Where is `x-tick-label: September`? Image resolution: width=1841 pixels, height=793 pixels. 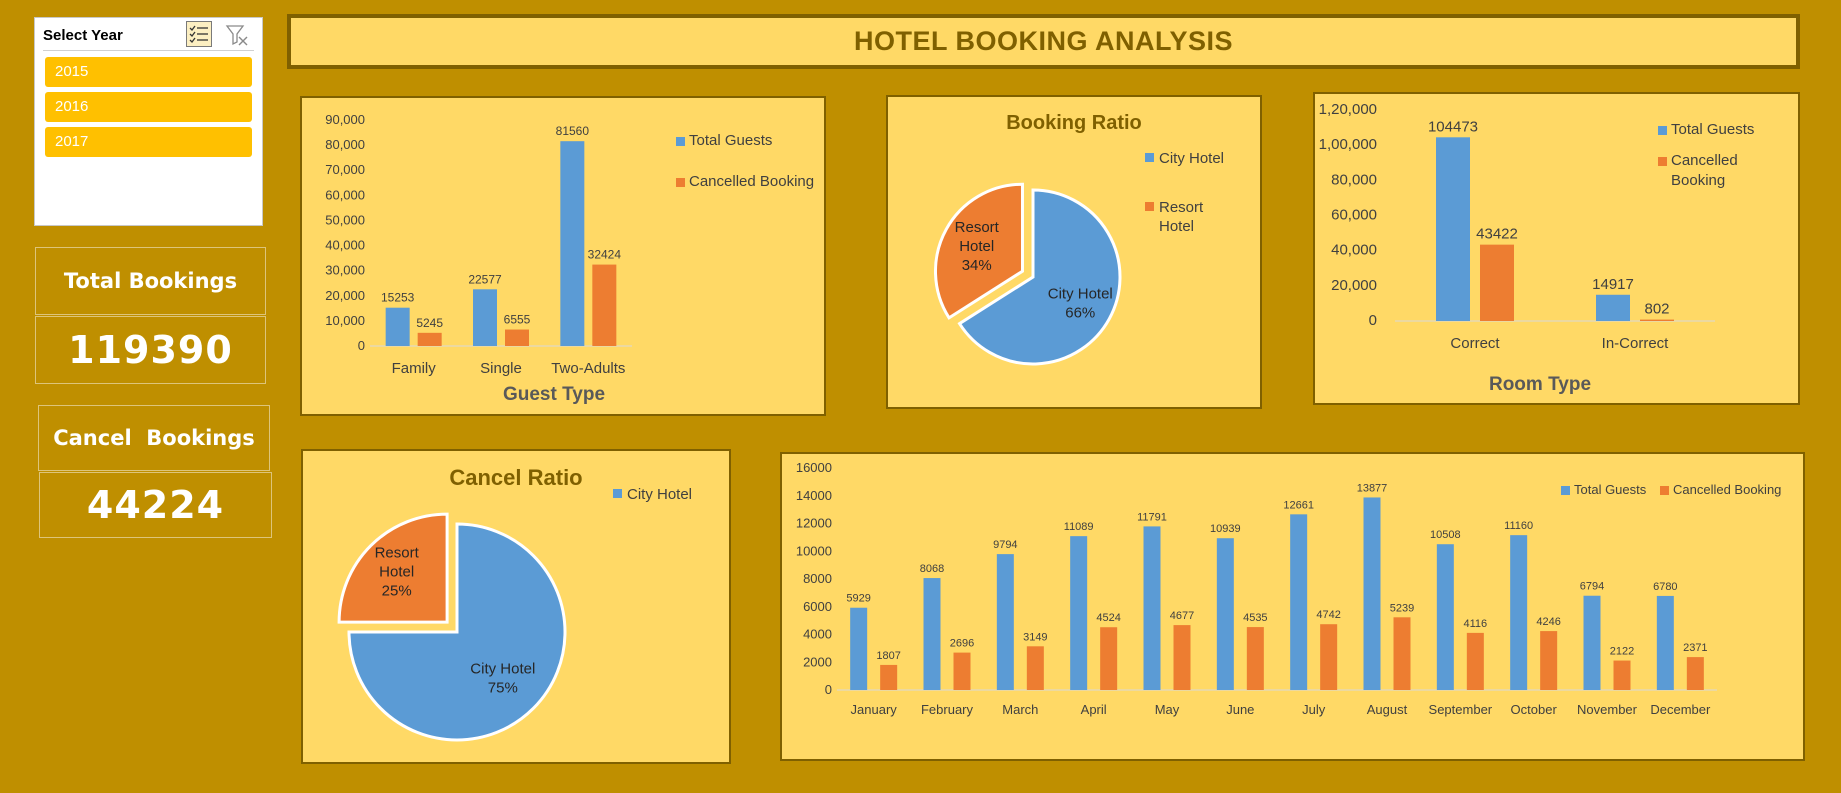 x-tick-label: September is located at coordinates (1461, 709).